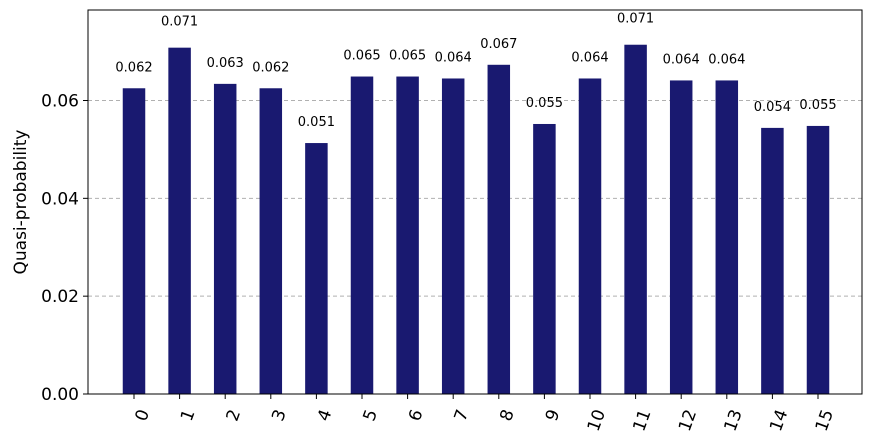 This screenshot has width=872, height=444. What do you see at coordinates (361, 56) in the screenshot?
I see `data-label-5: 0.065` at bounding box center [361, 56].